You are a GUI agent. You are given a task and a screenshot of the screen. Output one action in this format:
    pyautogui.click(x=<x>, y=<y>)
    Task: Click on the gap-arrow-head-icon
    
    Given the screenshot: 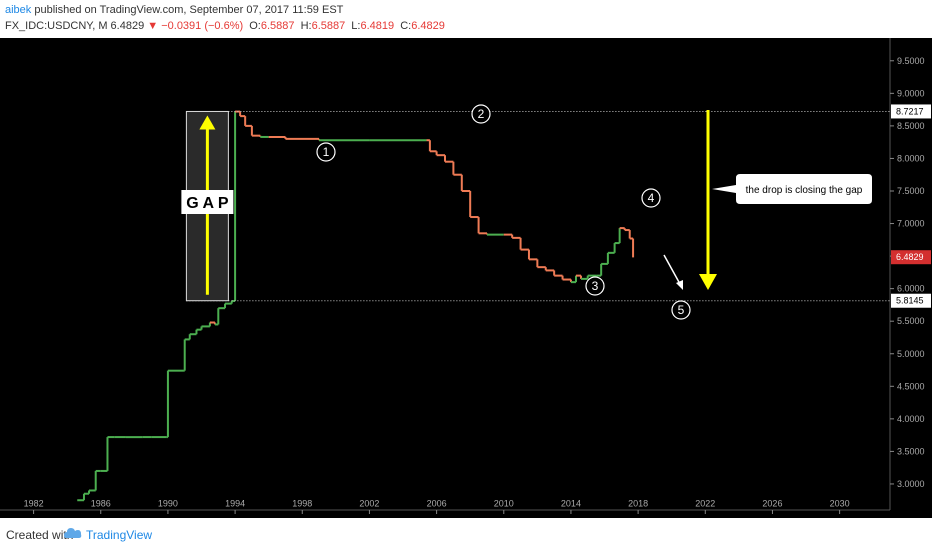 What is the action you would take?
    pyautogui.click(x=207, y=122)
    